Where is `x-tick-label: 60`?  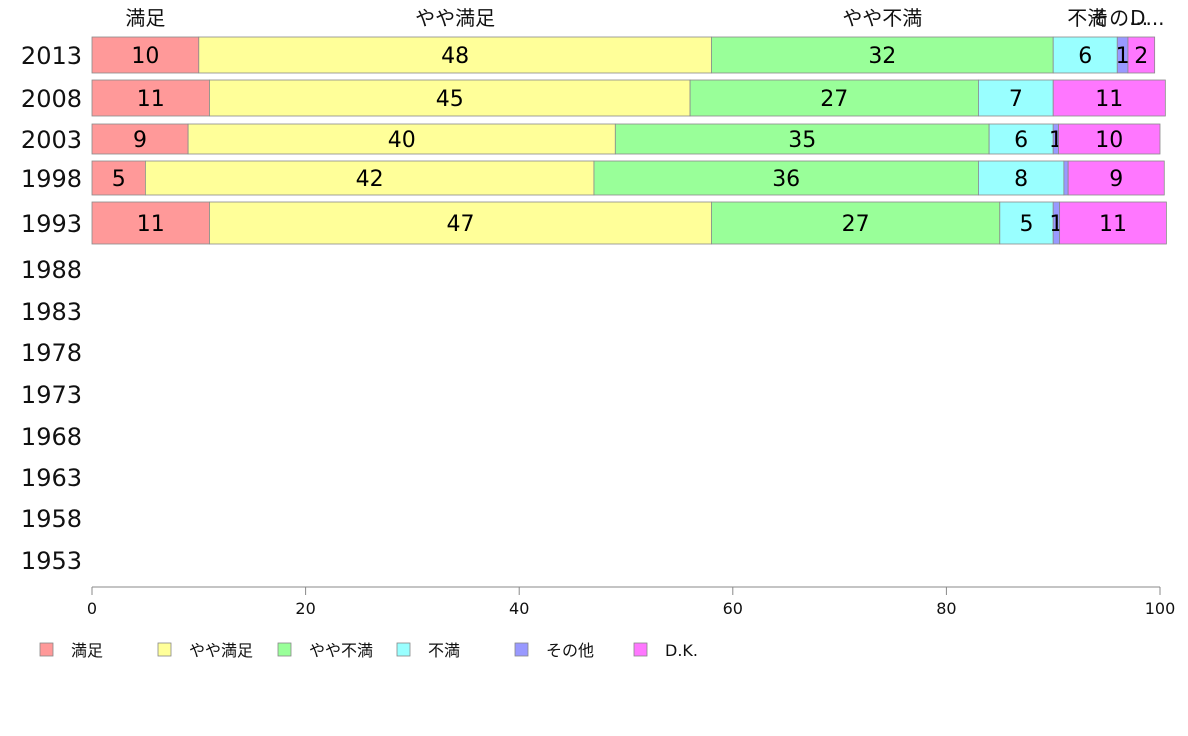 x-tick-label: 60 is located at coordinates (733, 608).